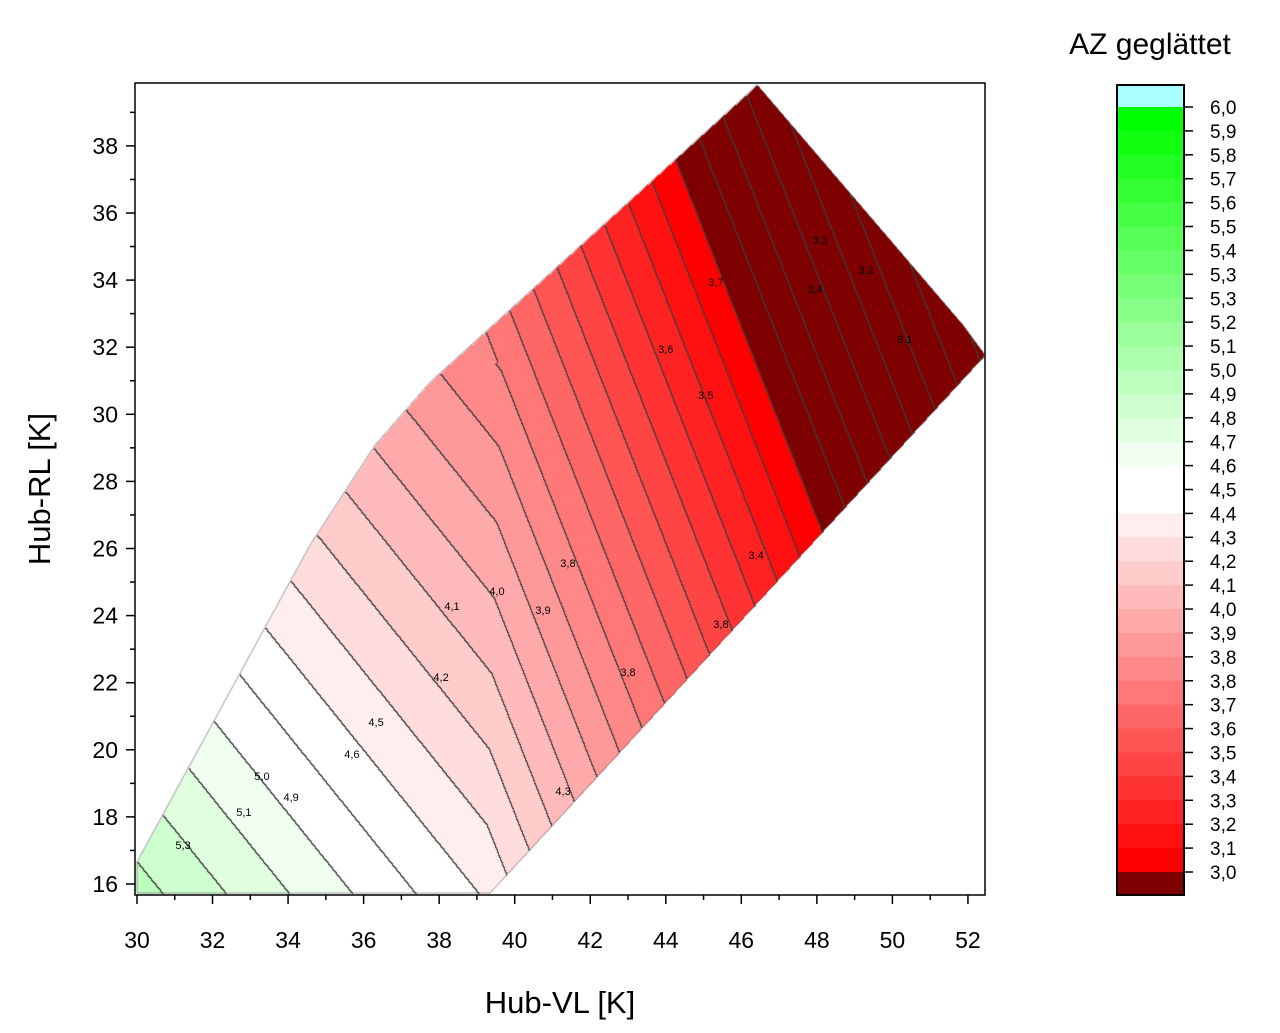 This screenshot has height=1033, width=1280. I want to click on contour-label: 3,2, so click(865, 271).